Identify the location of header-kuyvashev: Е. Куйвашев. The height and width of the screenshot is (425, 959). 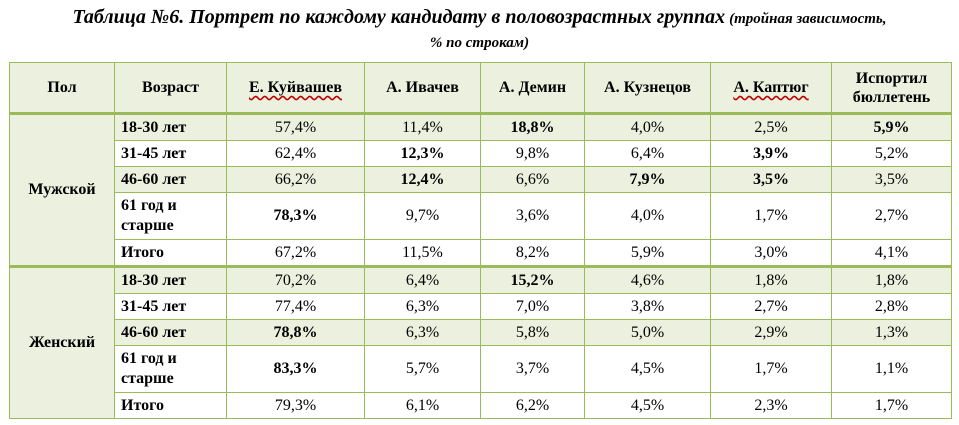
(295, 88).